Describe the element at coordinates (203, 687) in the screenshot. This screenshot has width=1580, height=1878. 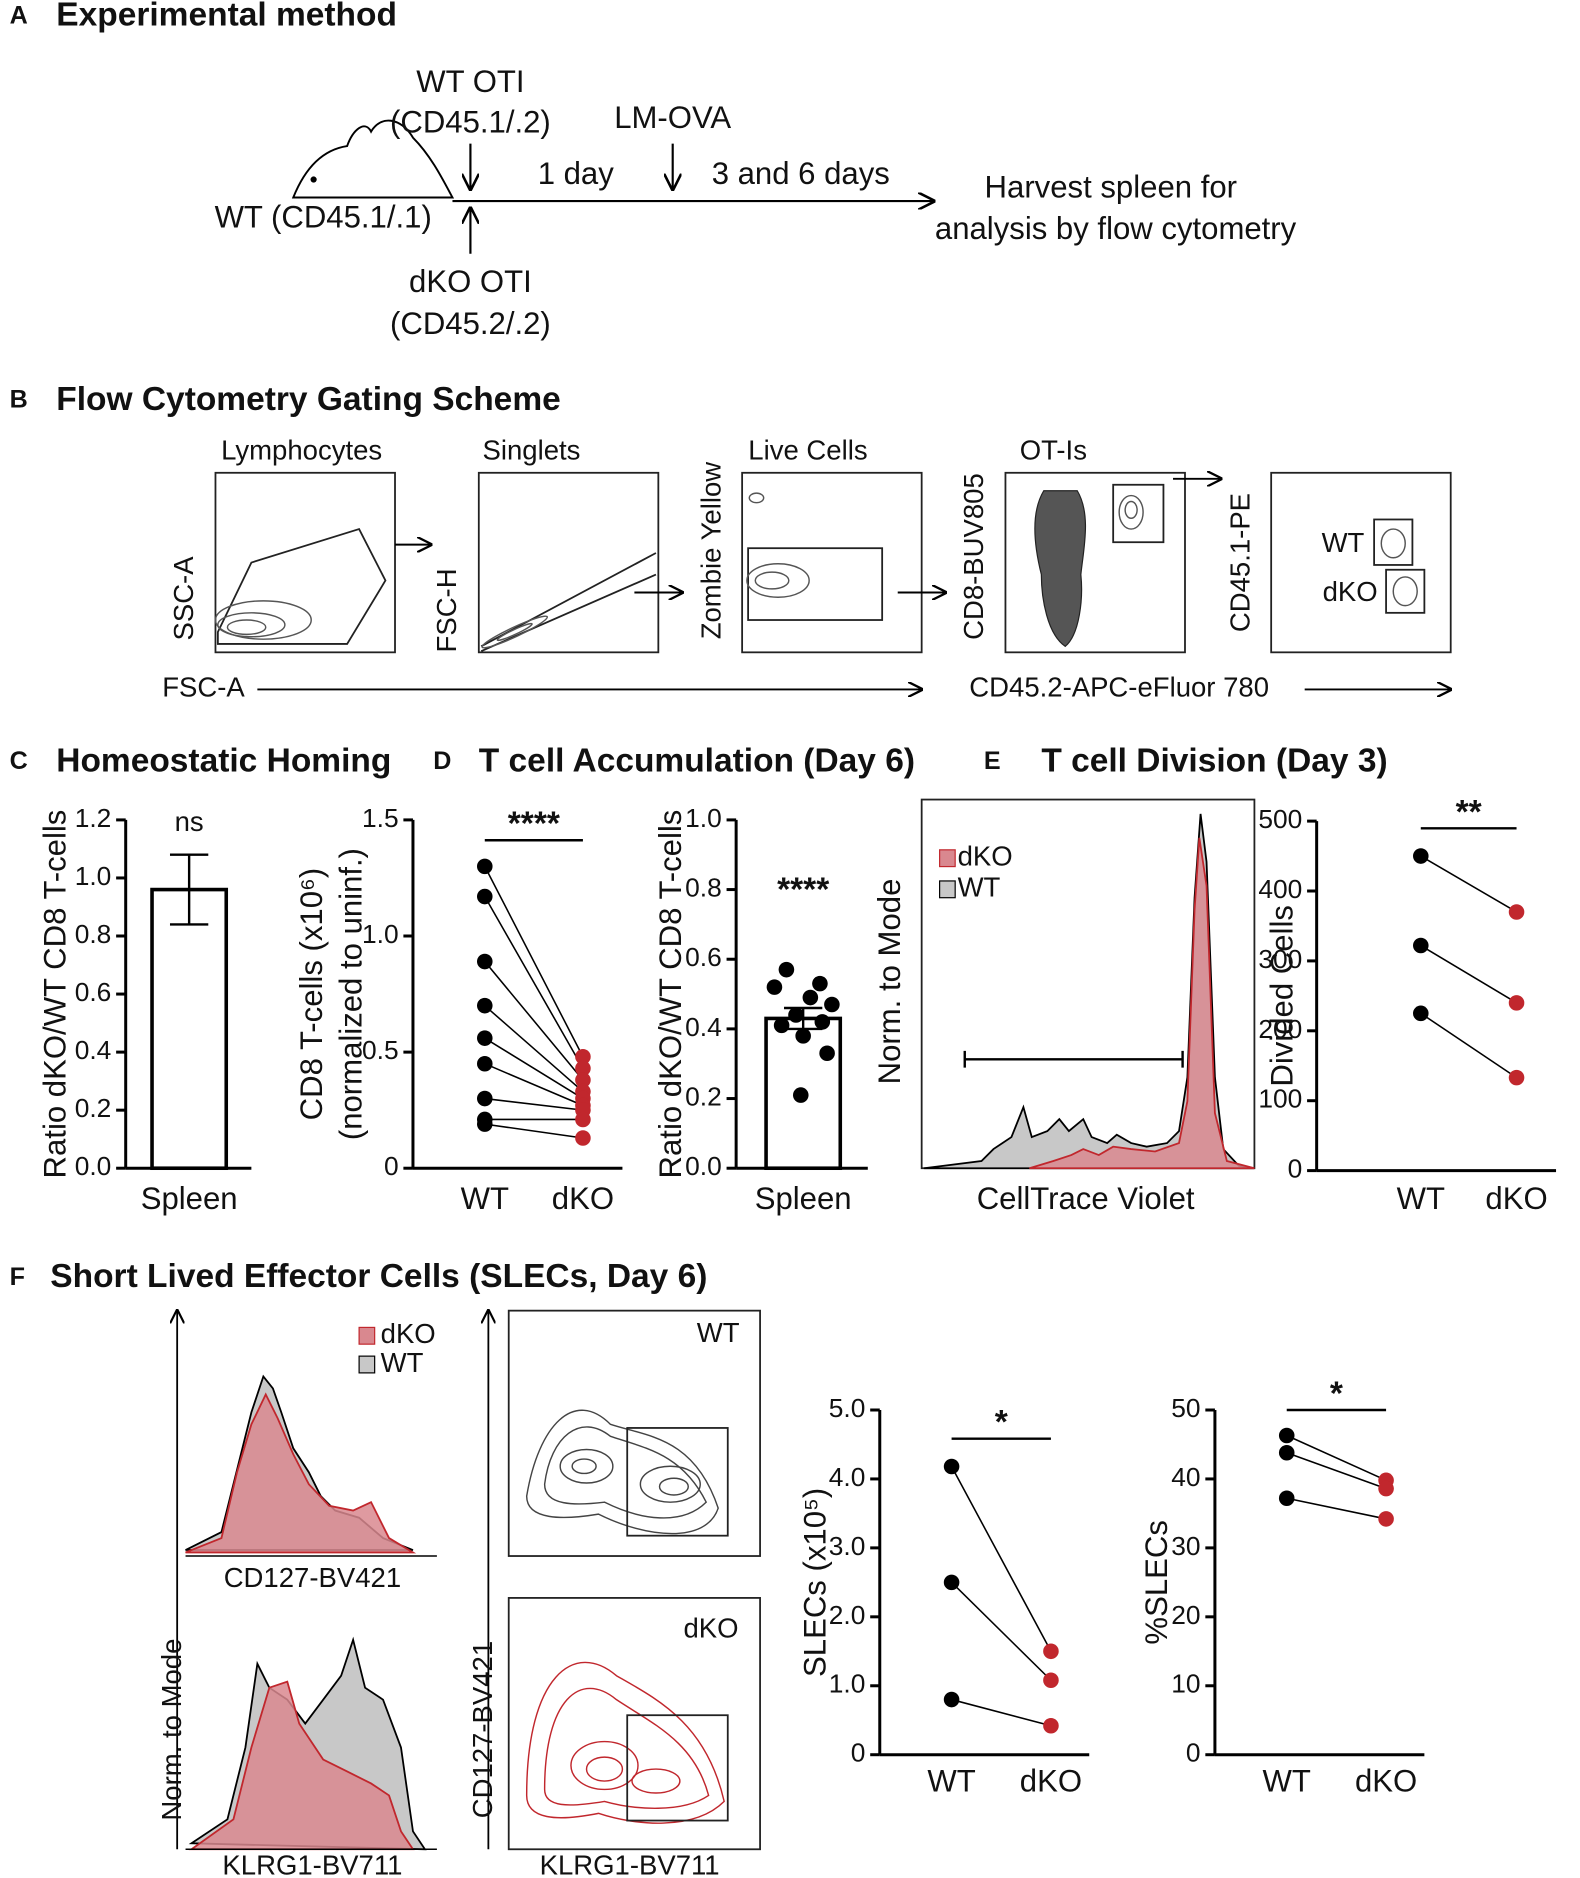
I see `axis-label: FSC-A` at that location.